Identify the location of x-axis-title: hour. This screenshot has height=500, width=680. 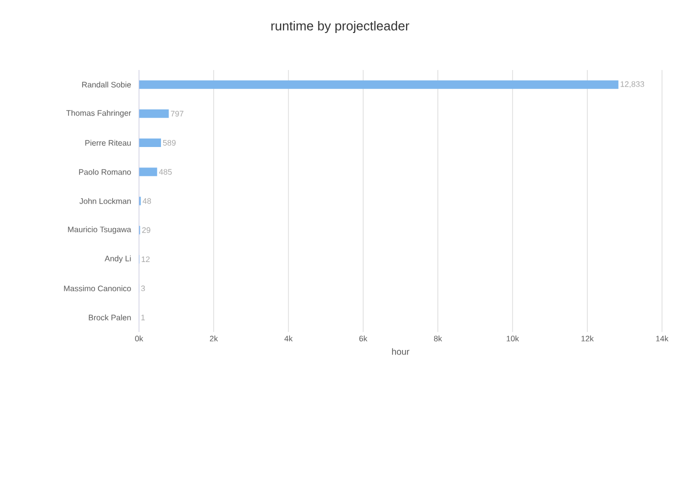
(401, 351).